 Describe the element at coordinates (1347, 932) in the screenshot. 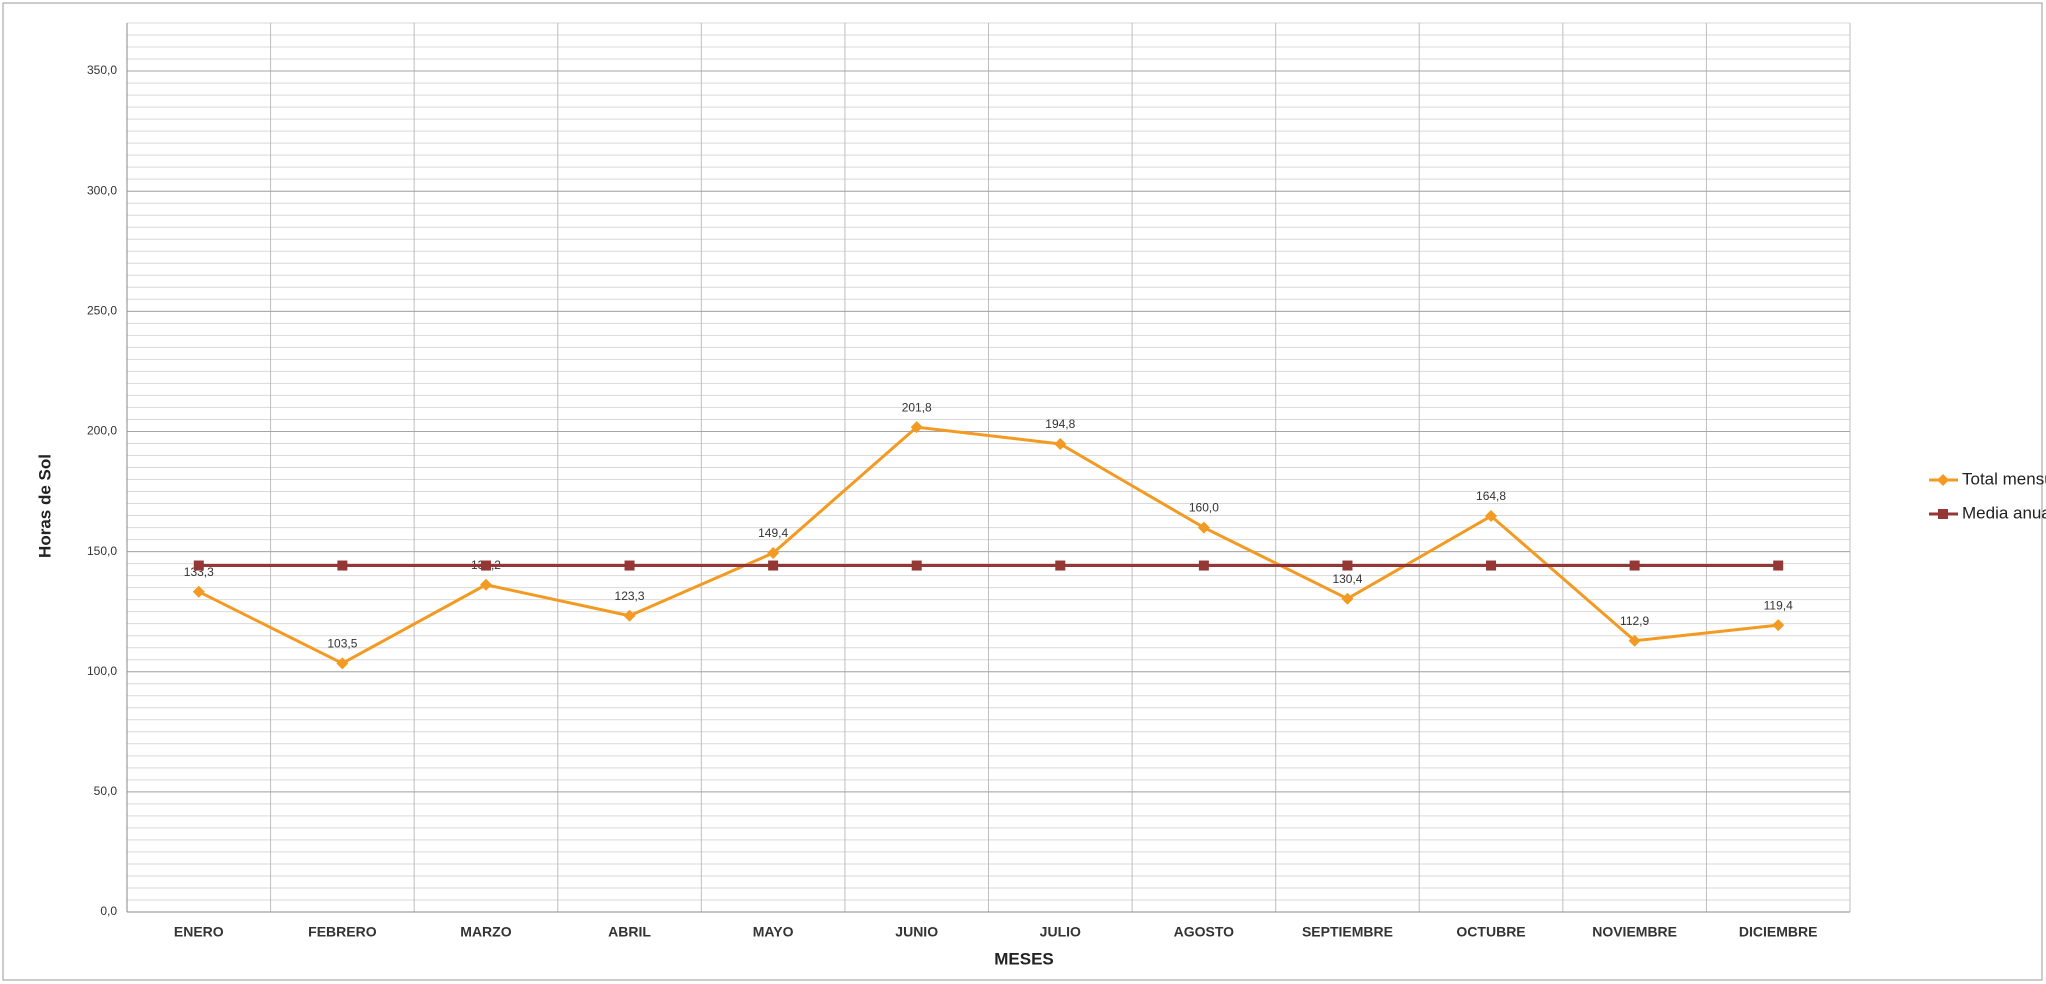

I see `x-tick-label: SEPTIEMBRE` at that location.